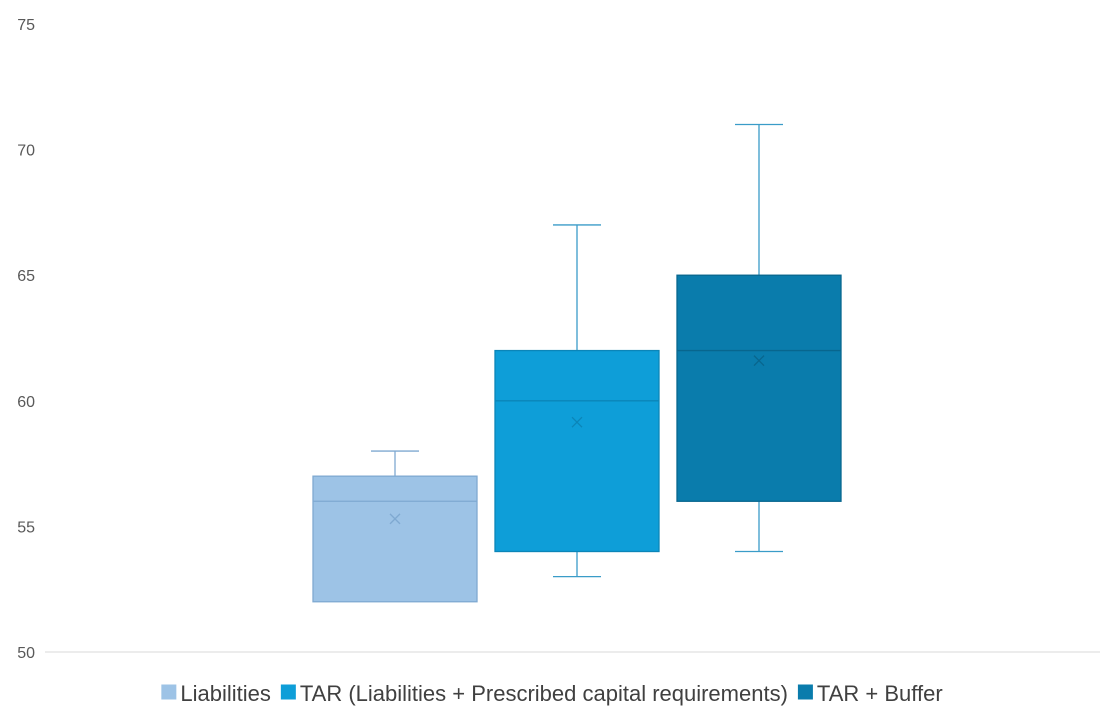 The height and width of the screenshot is (715, 1104). What do you see at coordinates (26, 527) in the screenshot?
I see `y-tick-label: 55` at bounding box center [26, 527].